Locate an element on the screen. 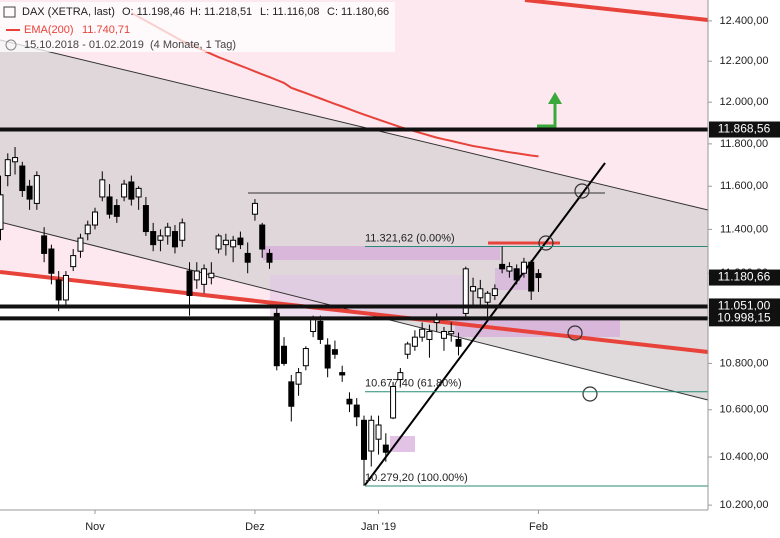 Image resolution: width=780 pixels, height=538 pixels. support-line is located at coordinates (354, 312).